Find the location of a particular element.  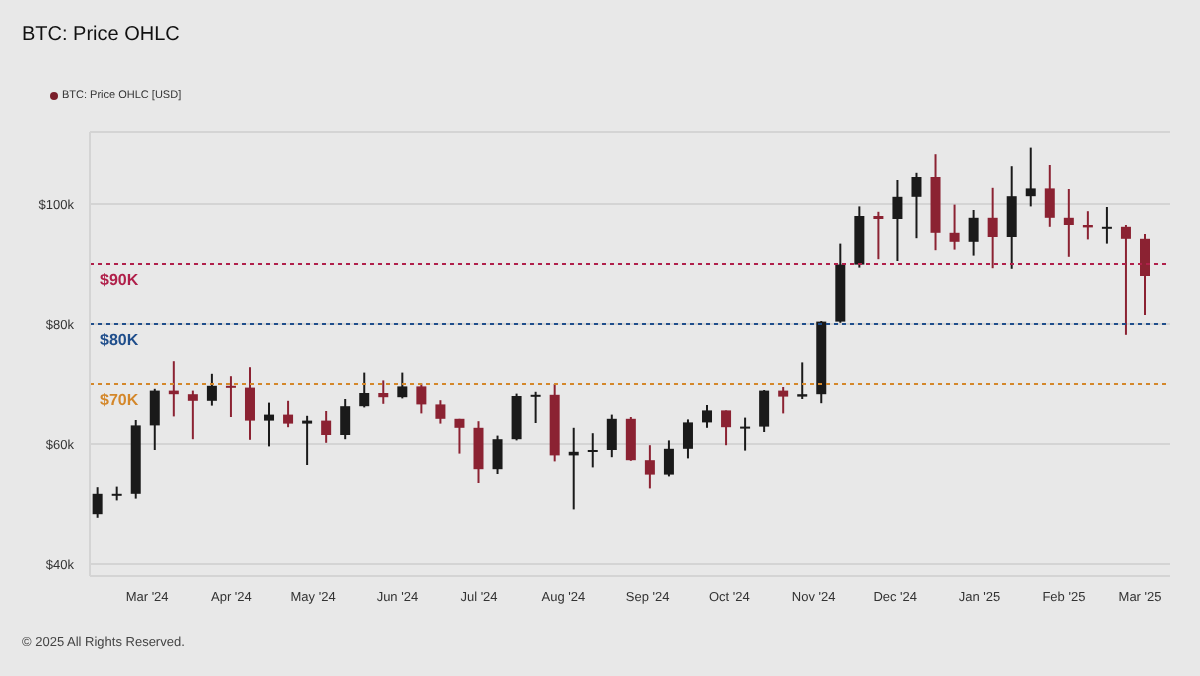

chart-title: BTC: Price OHLC is located at coordinates (101, 35).